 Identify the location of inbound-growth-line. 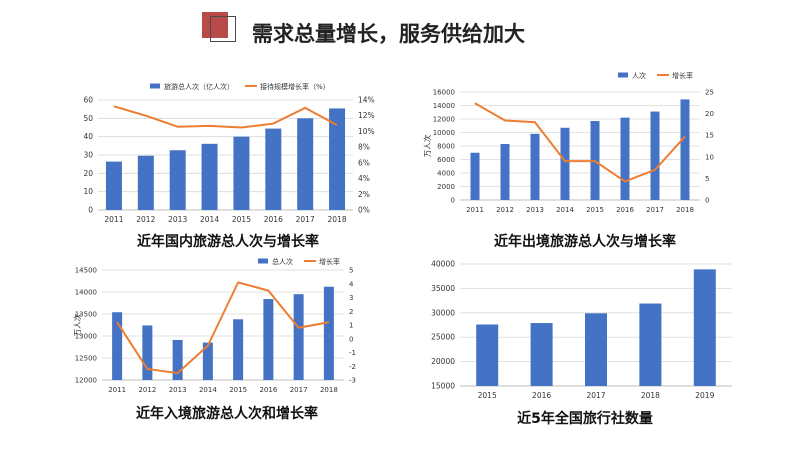
(223, 328).